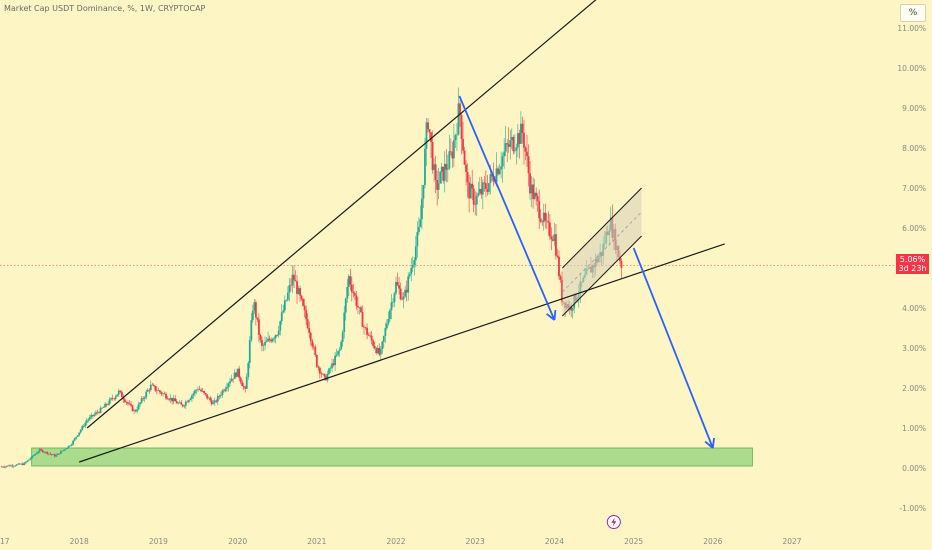 The image size is (932, 550). I want to click on lightning-icon, so click(613, 522).